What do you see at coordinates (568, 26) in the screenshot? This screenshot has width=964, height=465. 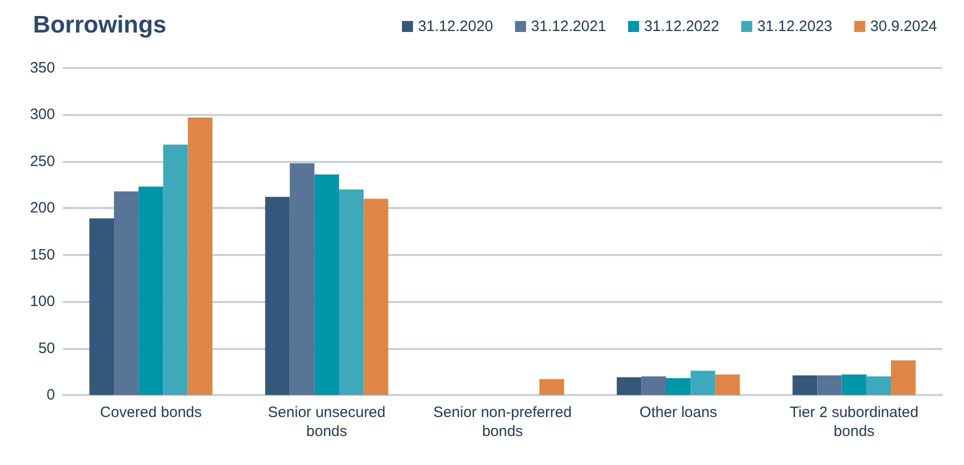 I see `legend-label: 31.12.2021` at bounding box center [568, 26].